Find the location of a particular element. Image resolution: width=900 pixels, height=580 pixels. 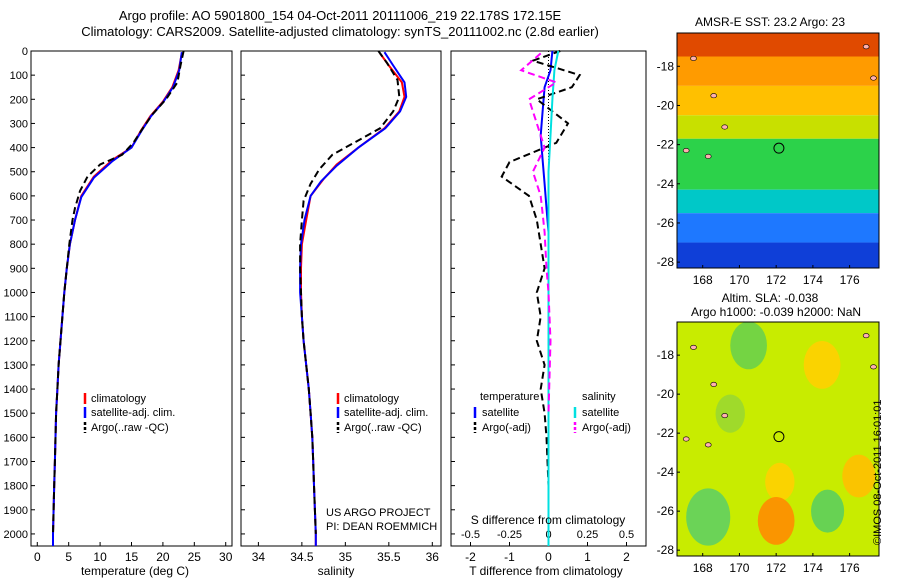

sla-map-title: Altim. SLA: -0.038 is located at coordinates (770, 298).